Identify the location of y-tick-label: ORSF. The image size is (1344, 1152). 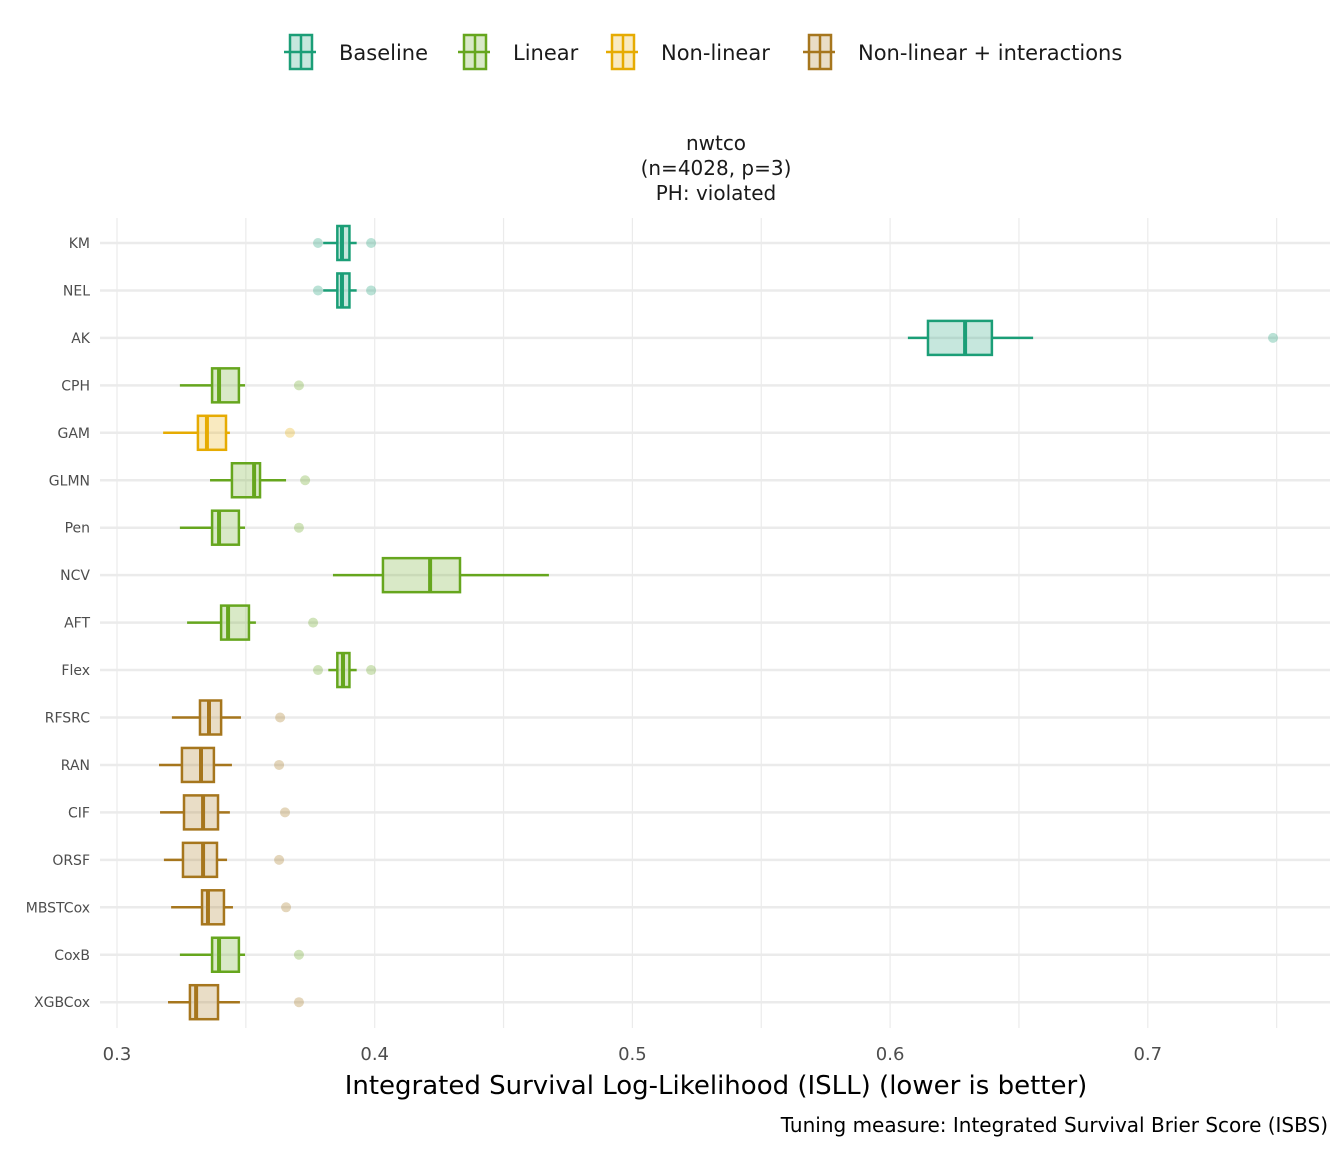
(71, 861).